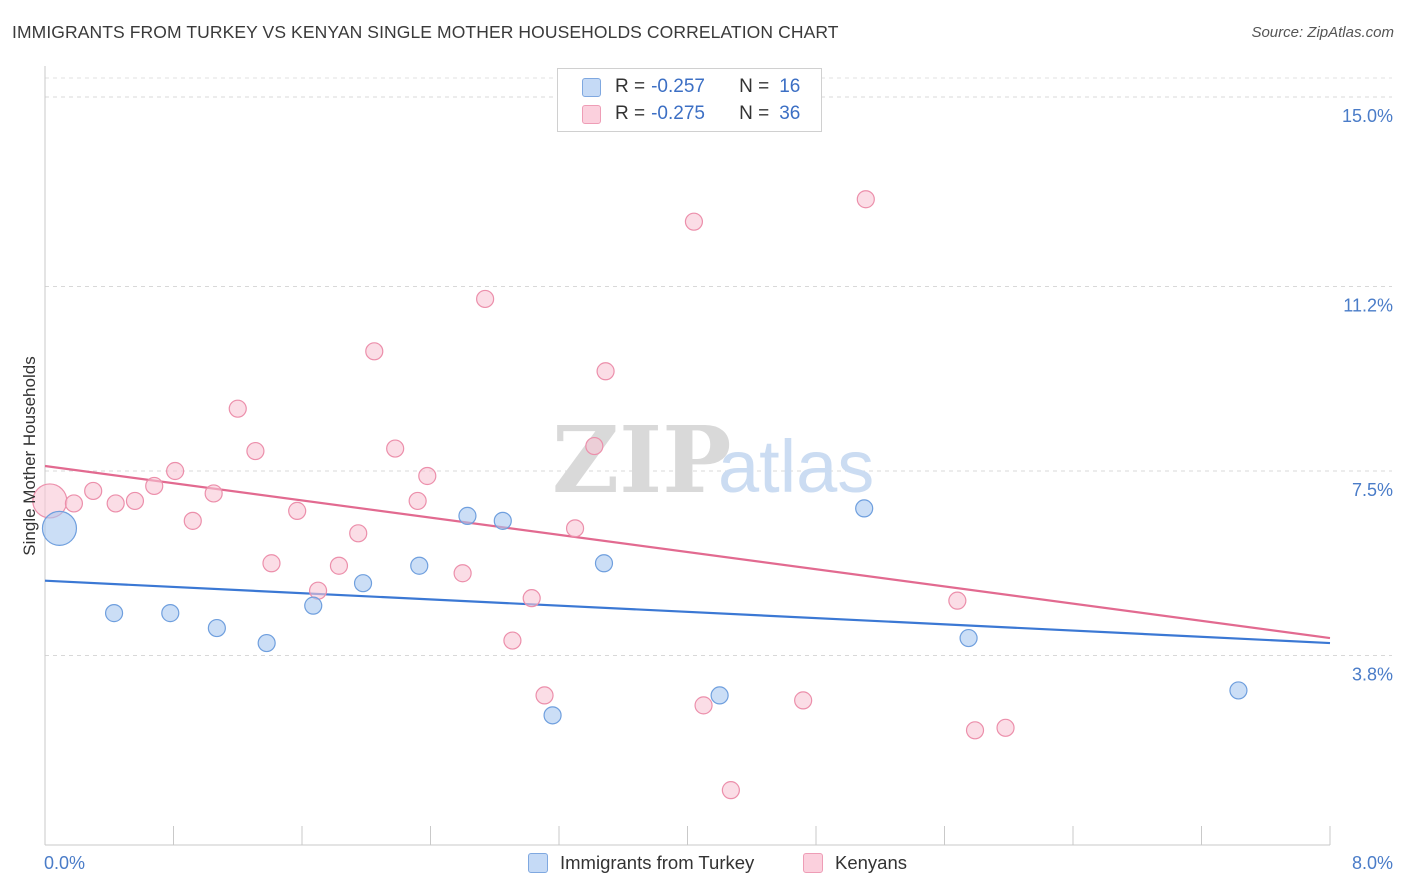 Image resolution: width=1406 pixels, height=892 pixels. I want to click on legend-item-turkey: Immigrants from Turkey, so click(641, 863).